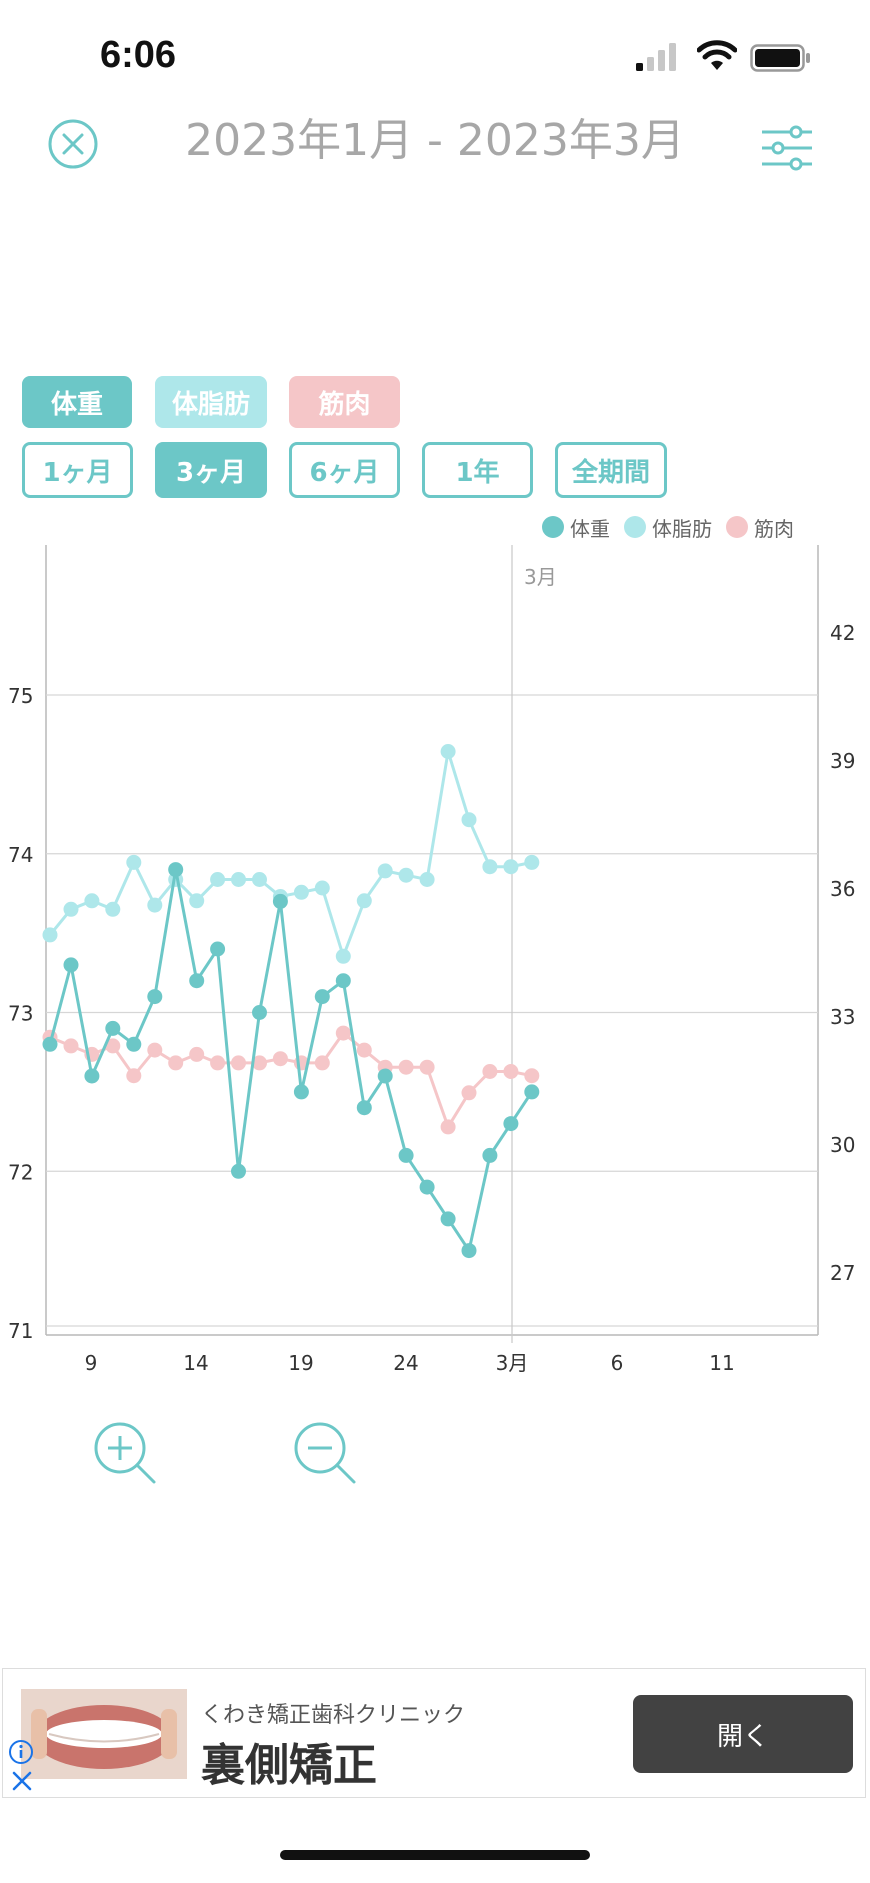 This screenshot has height=1883, width=870. Describe the element at coordinates (211, 470) in the screenshot. I see `range-3-months: 3ヶ月` at that location.